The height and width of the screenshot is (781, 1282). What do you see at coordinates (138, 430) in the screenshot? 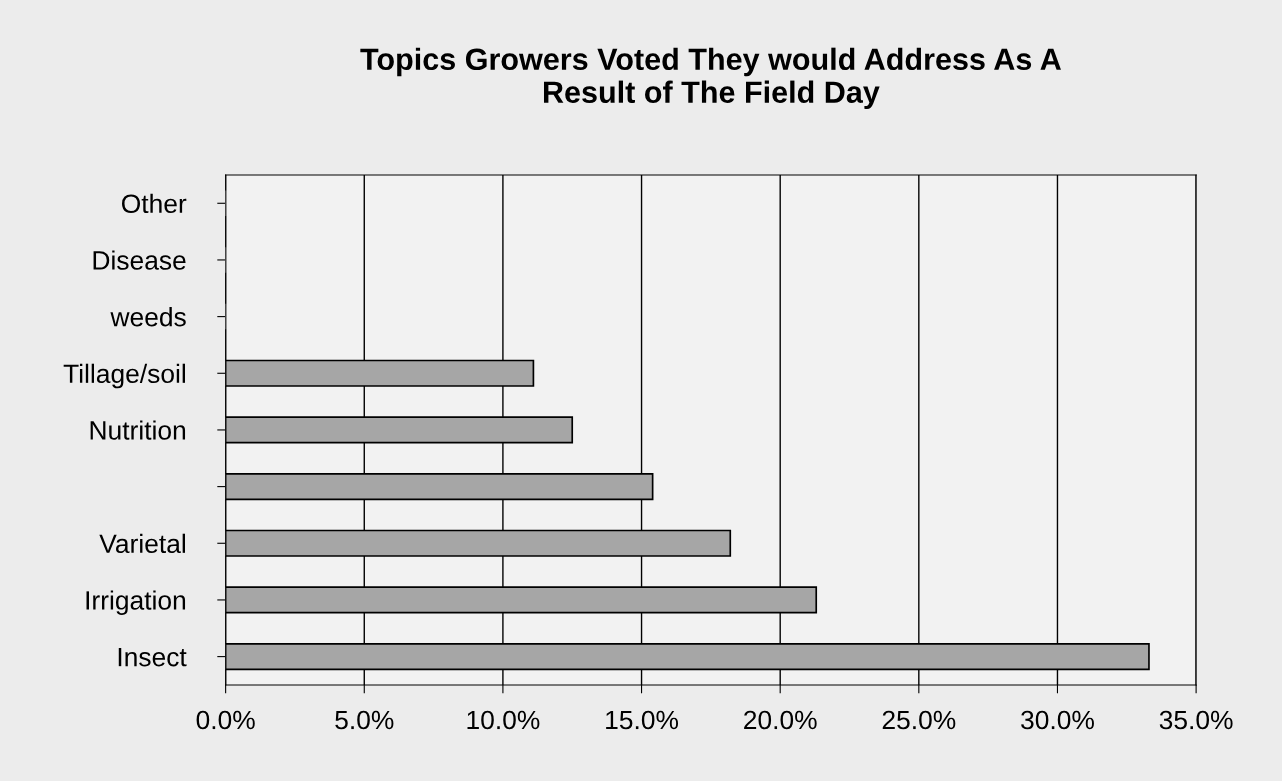
I see `y-tick-label: Nutrition` at bounding box center [138, 430].